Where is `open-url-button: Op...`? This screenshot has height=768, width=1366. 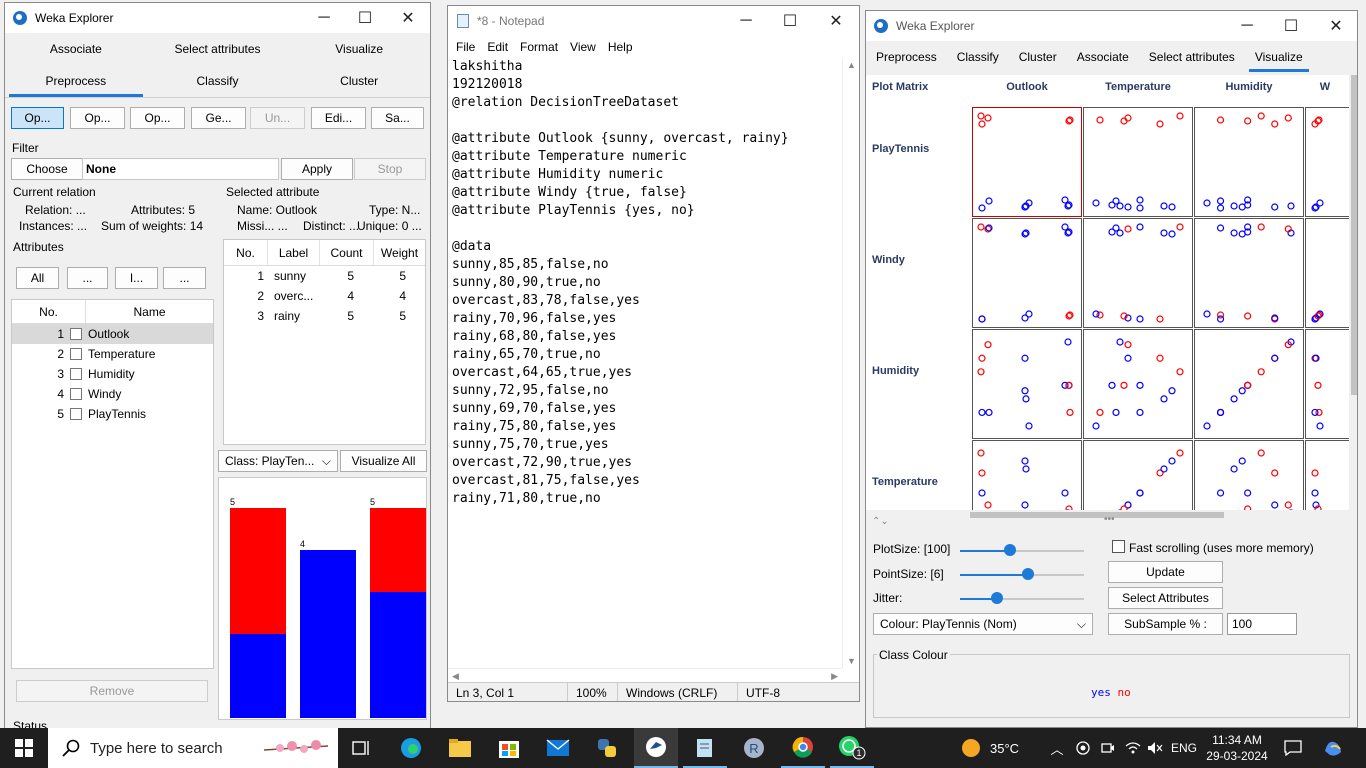
open-url-button: Op... is located at coordinates (97, 118).